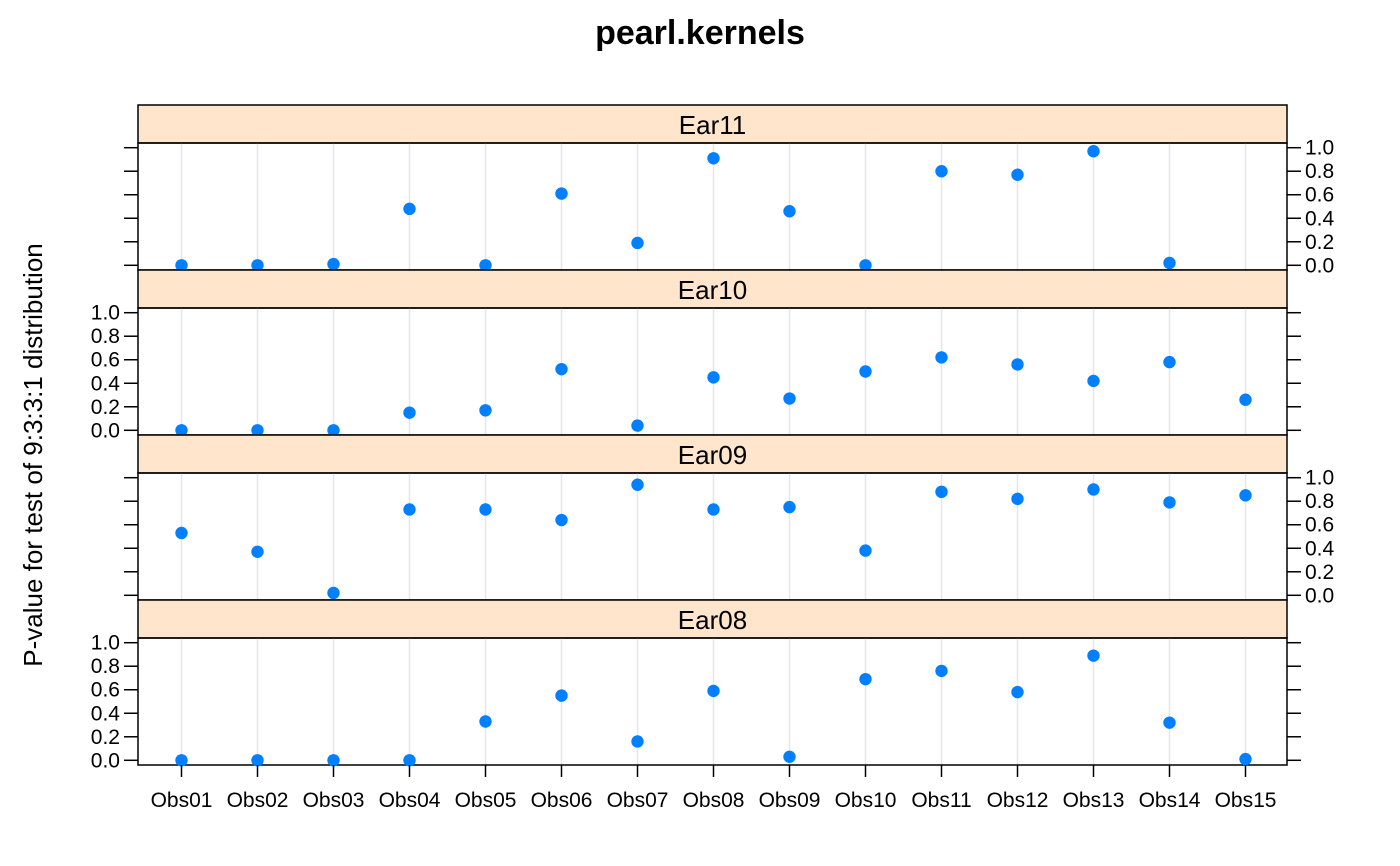 This screenshot has height=866, width=1400. I want to click on strip-ear10, so click(712, 289).